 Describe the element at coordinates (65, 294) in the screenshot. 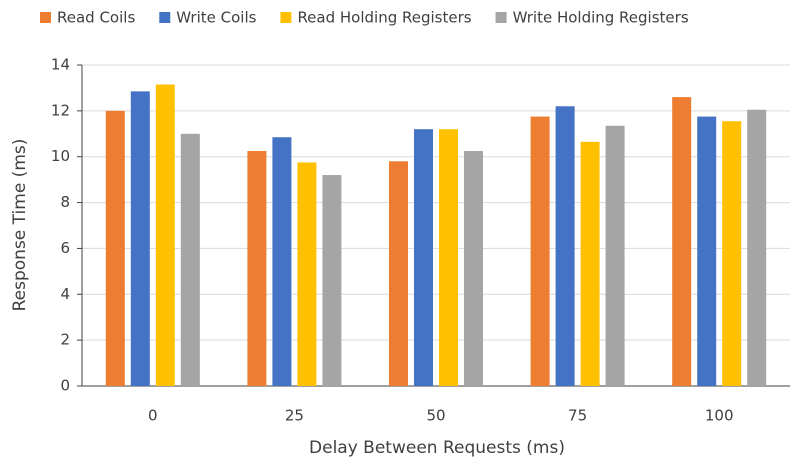

I see `y-tick-label: 4` at that location.